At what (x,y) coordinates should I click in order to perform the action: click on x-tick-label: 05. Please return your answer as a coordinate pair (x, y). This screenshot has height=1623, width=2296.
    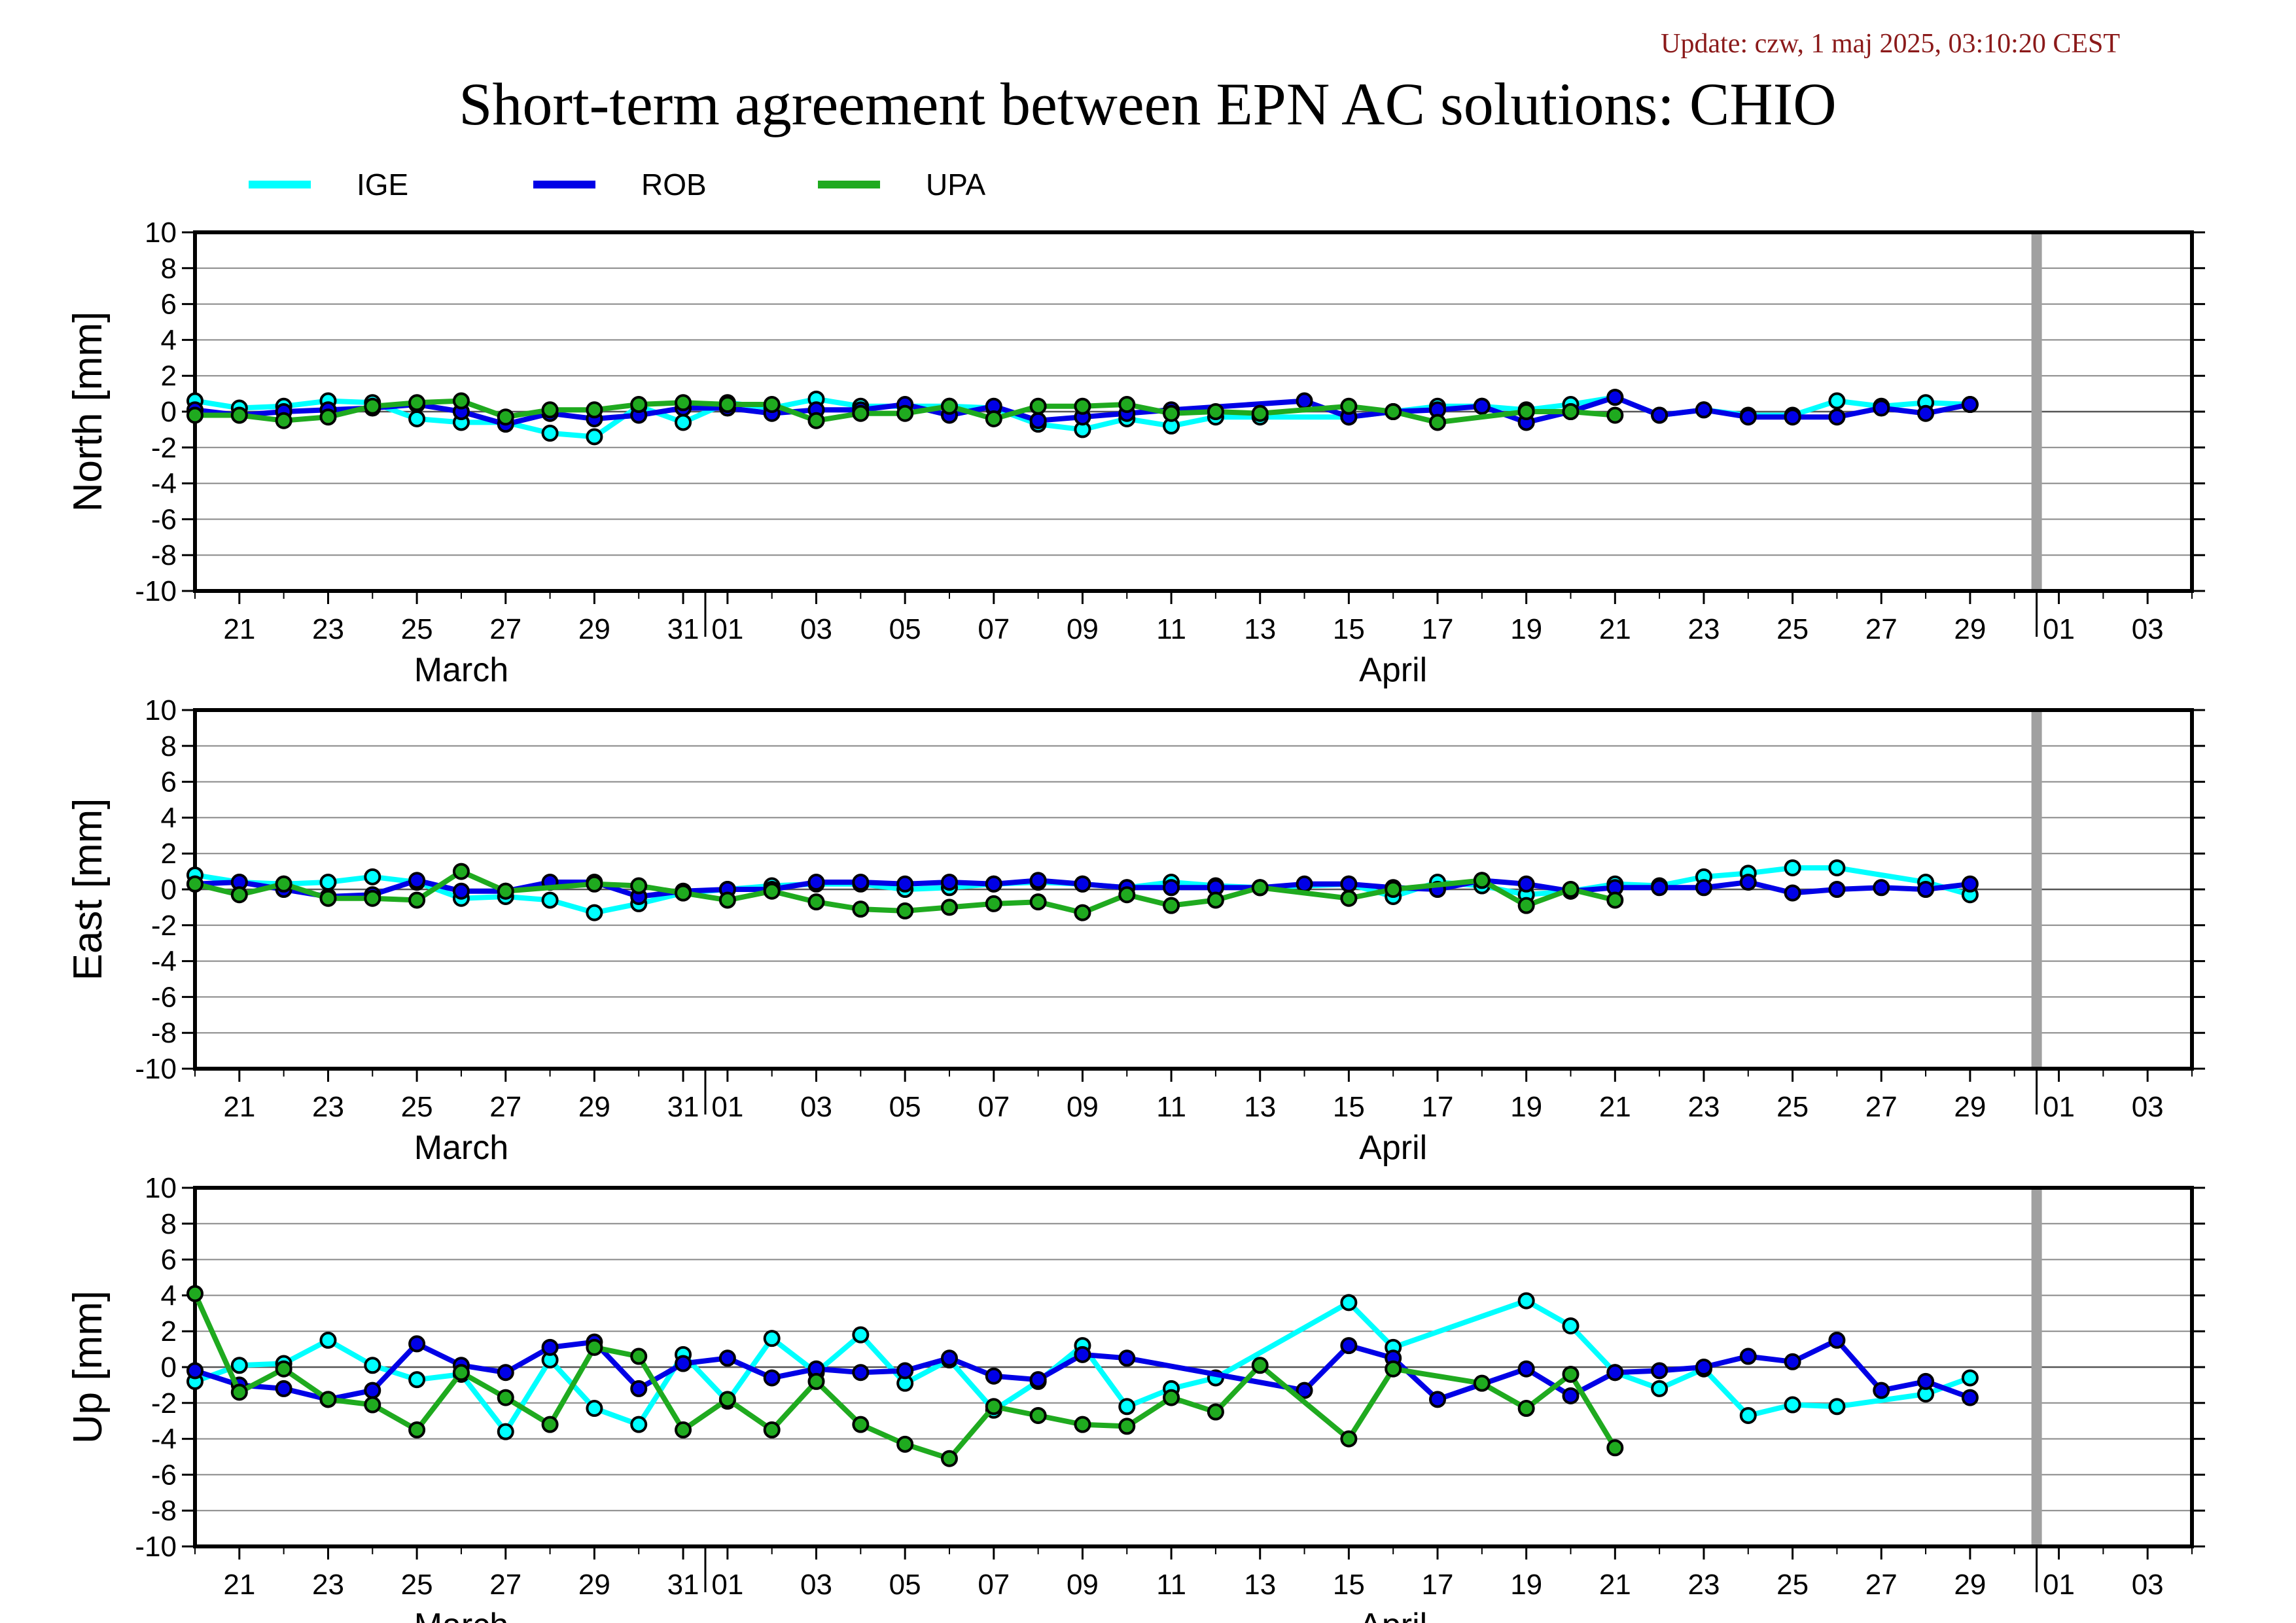
    Looking at the image, I should click on (905, 1107).